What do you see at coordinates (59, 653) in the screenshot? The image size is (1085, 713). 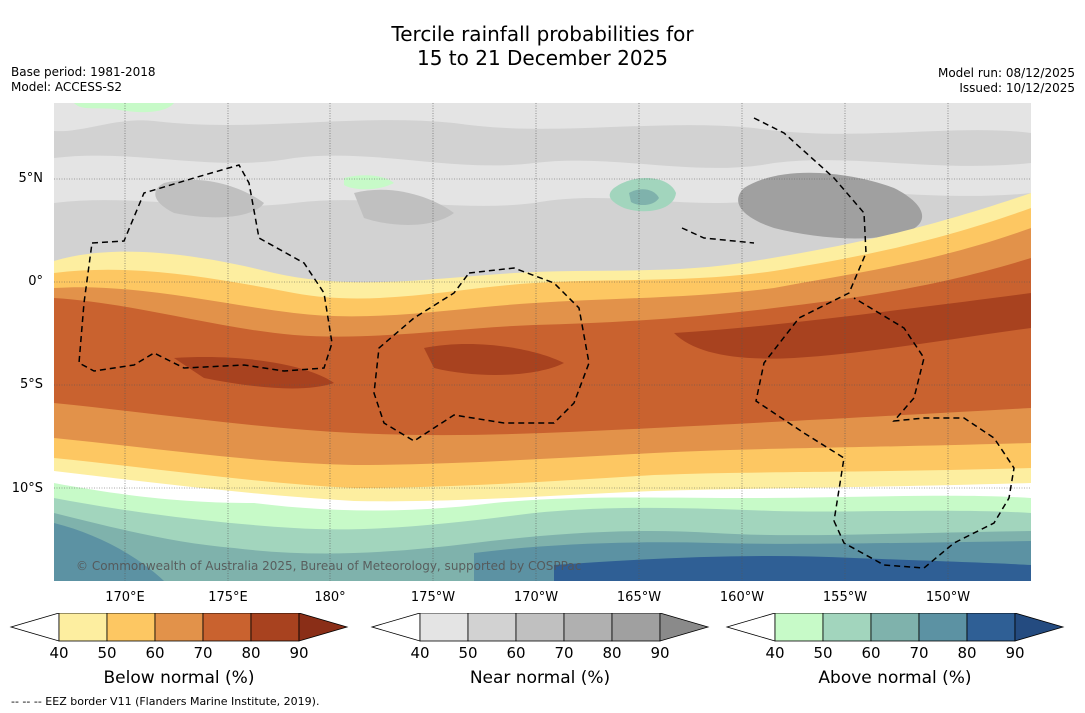 I see `cb1-tick-40: 40` at bounding box center [59, 653].